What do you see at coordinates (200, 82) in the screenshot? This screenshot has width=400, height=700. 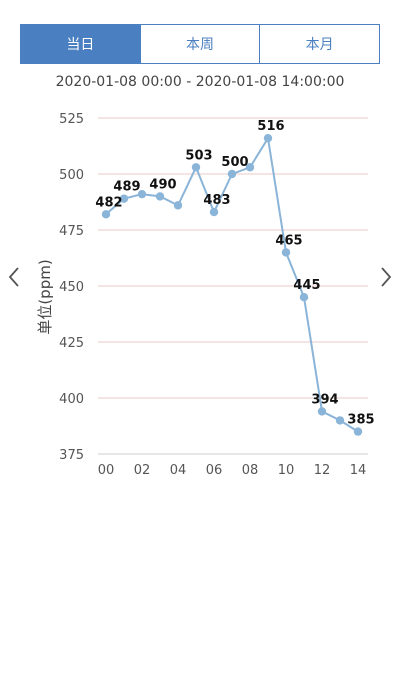 I see `date-range: 2020-01-08 00:00 - 2020-01-08 14:00:00` at bounding box center [200, 82].